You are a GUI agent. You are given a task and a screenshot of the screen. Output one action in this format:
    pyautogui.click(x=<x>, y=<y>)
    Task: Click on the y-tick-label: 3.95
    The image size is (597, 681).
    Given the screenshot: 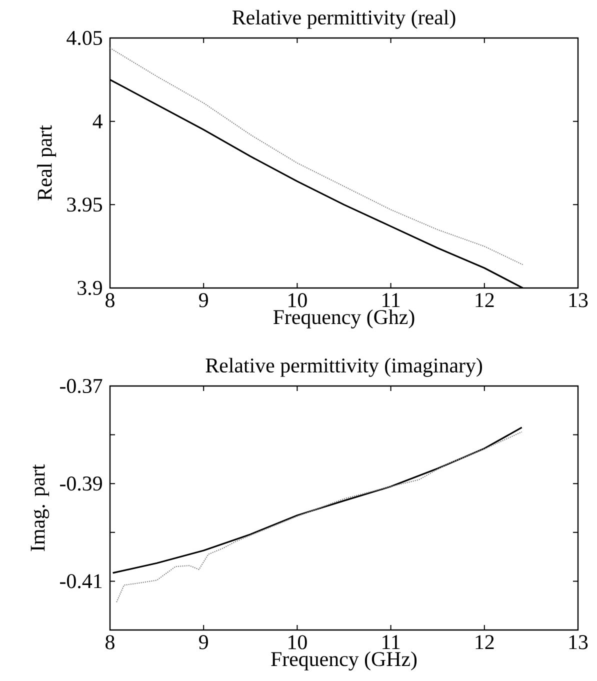 What is the action you would take?
    pyautogui.click(x=84, y=205)
    